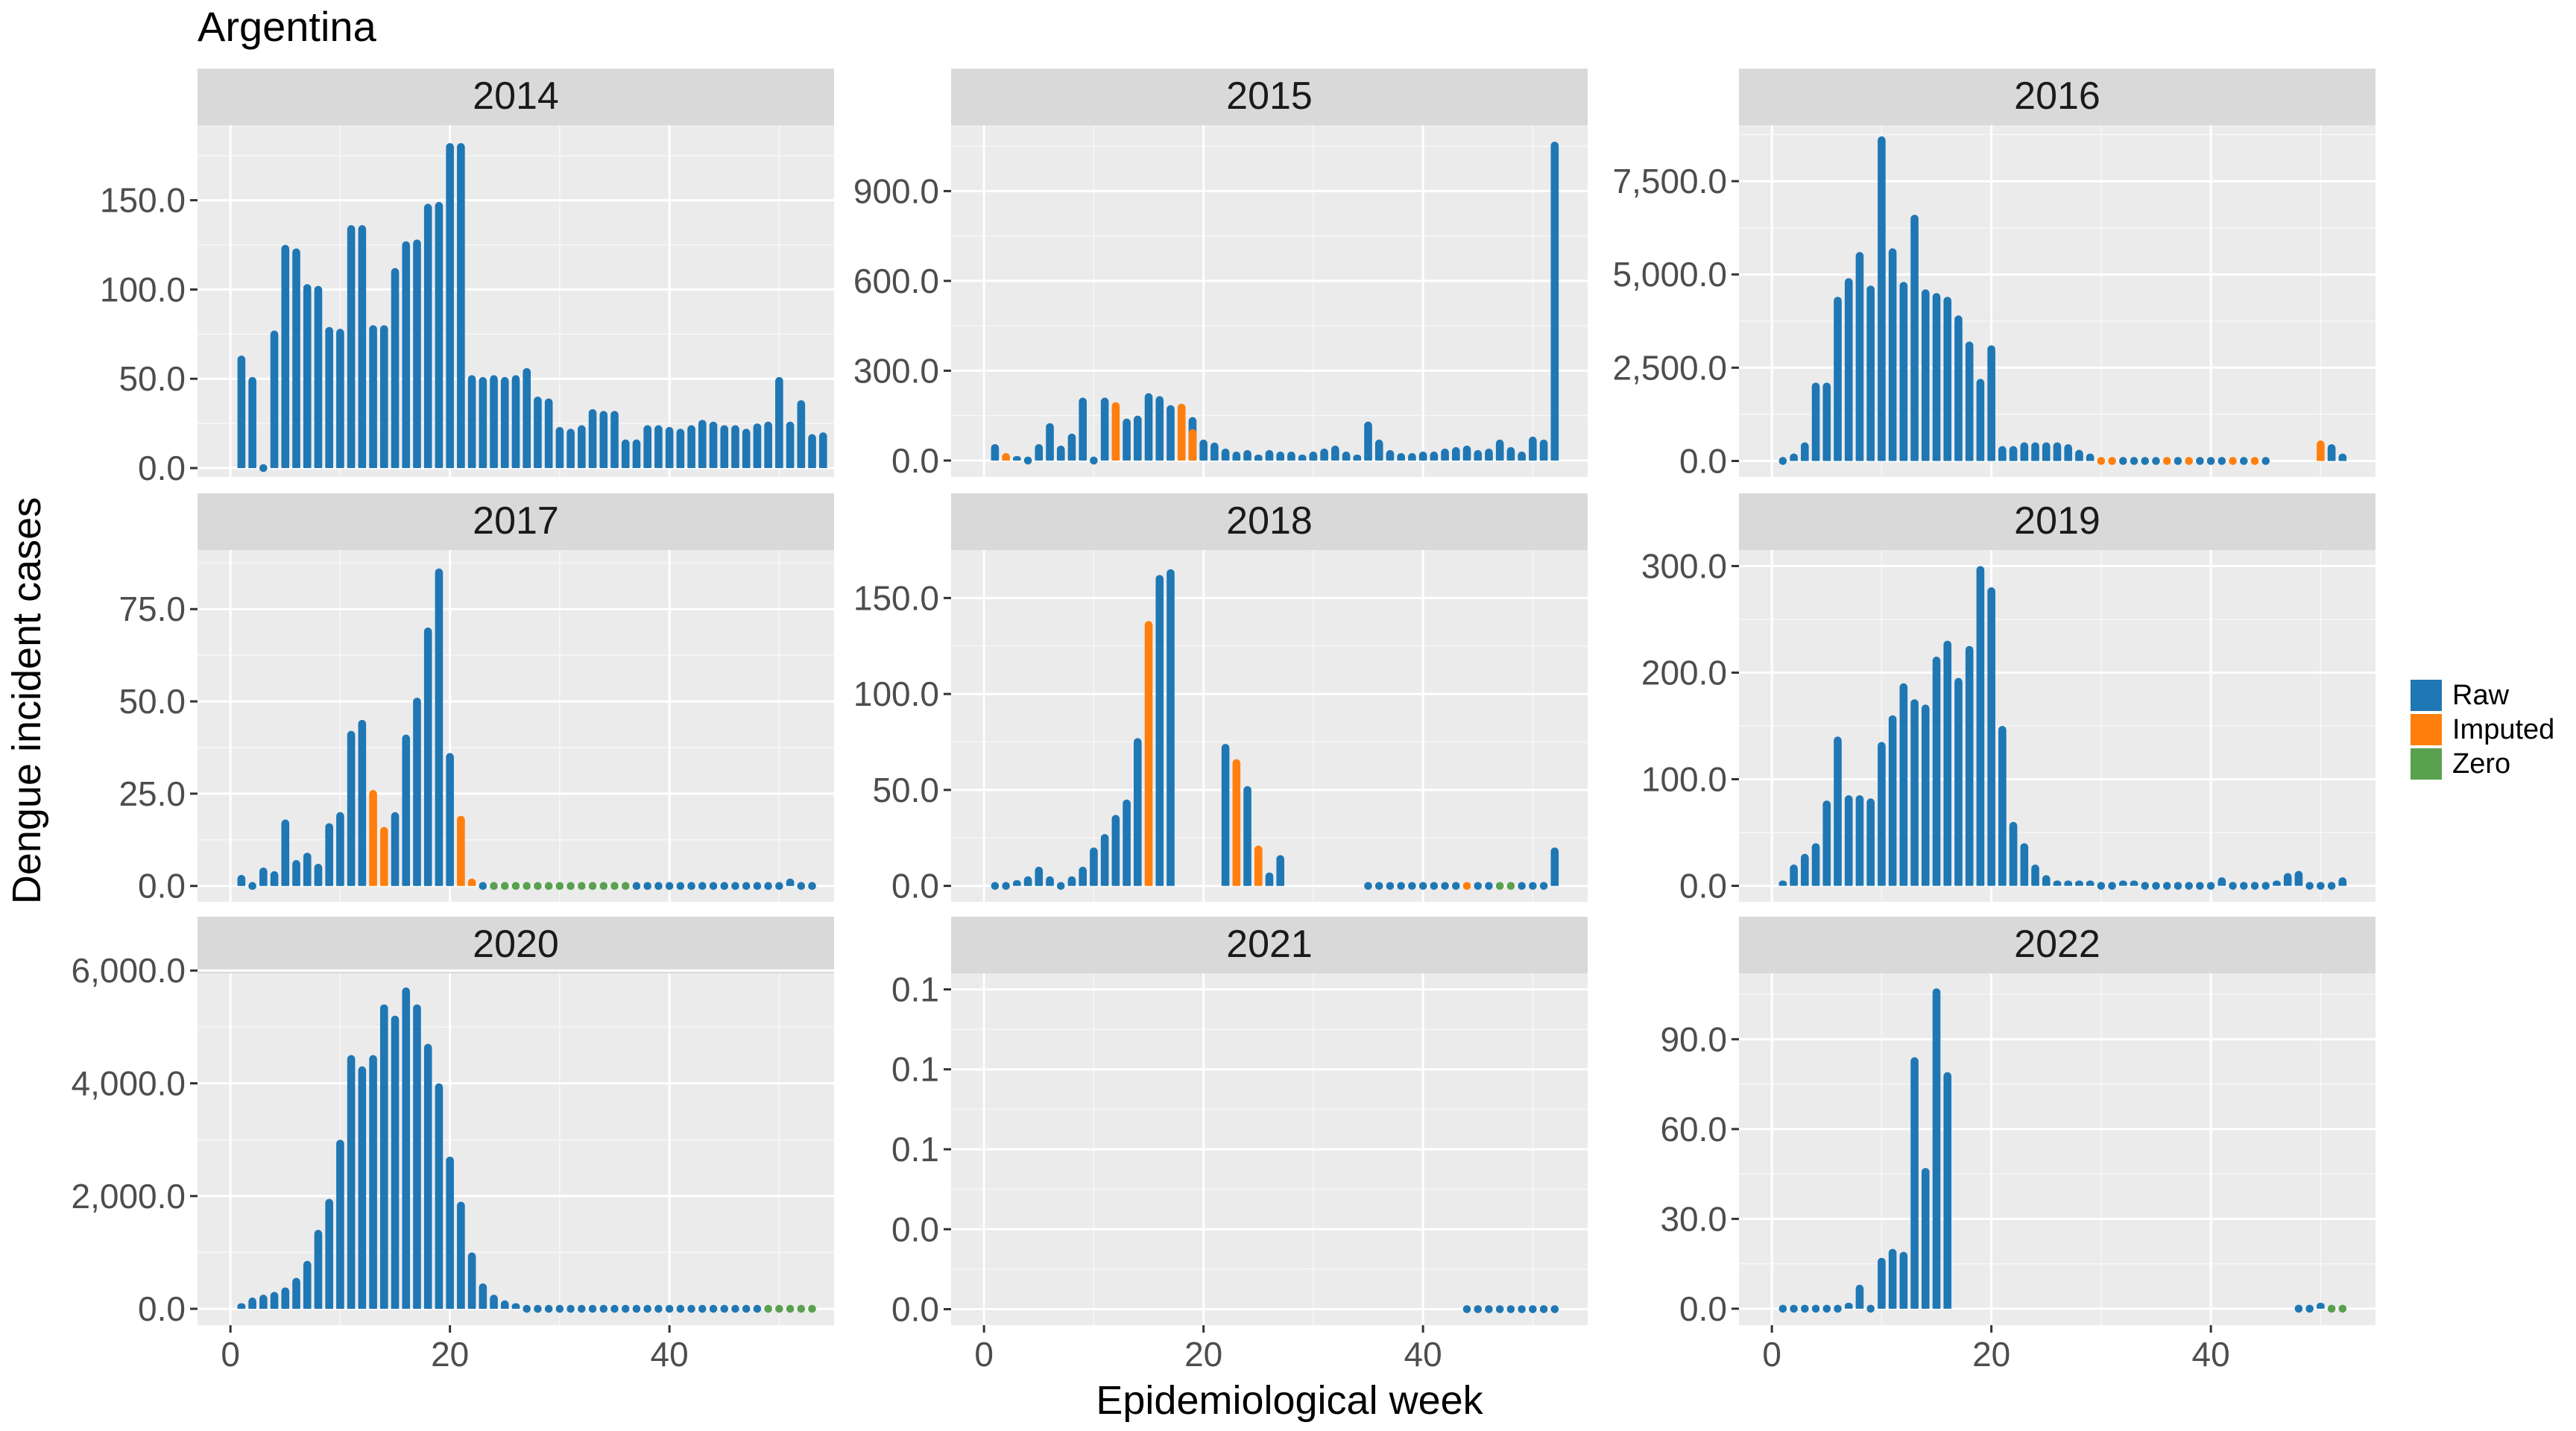 The image size is (2576, 1431). I want to click on y-tick-label: 6,000.0, so click(129, 971).